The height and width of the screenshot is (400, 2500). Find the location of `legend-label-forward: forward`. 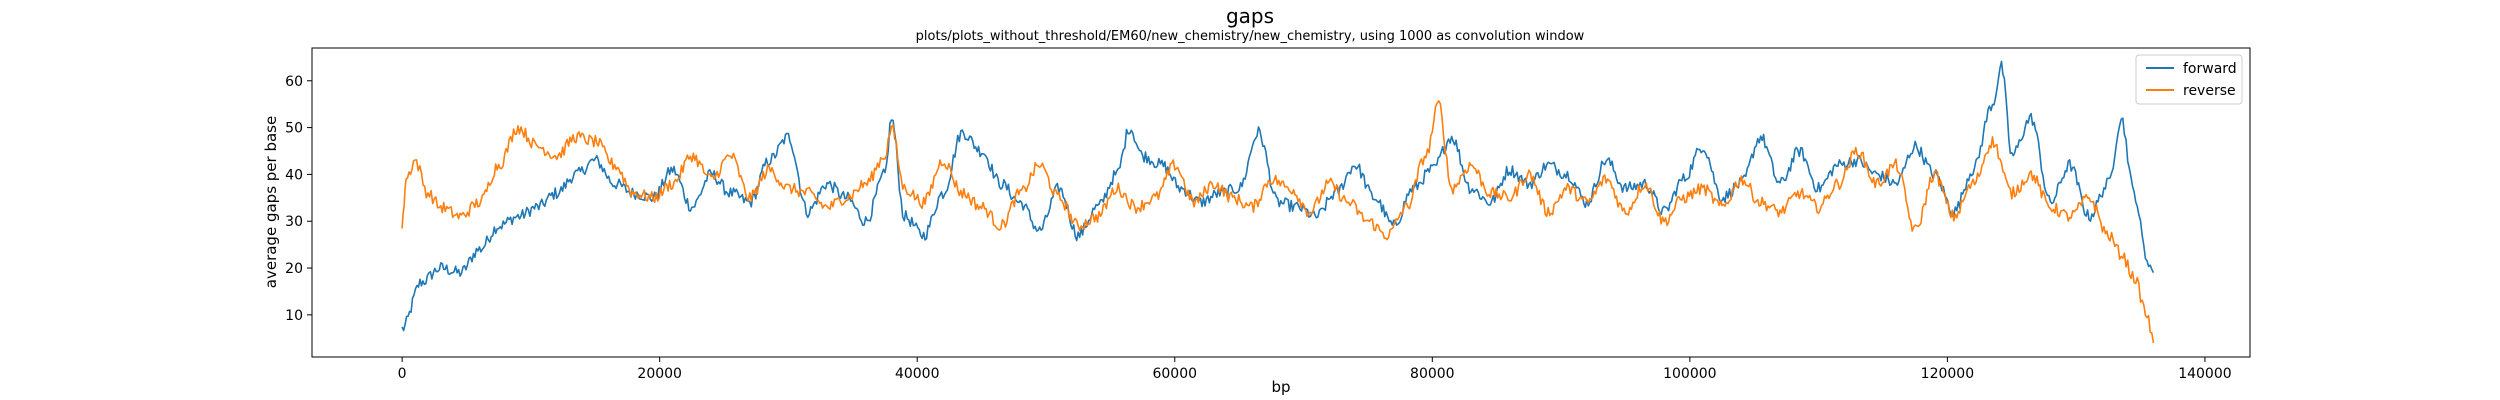

legend-label-forward: forward is located at coordinates (2210, 69).